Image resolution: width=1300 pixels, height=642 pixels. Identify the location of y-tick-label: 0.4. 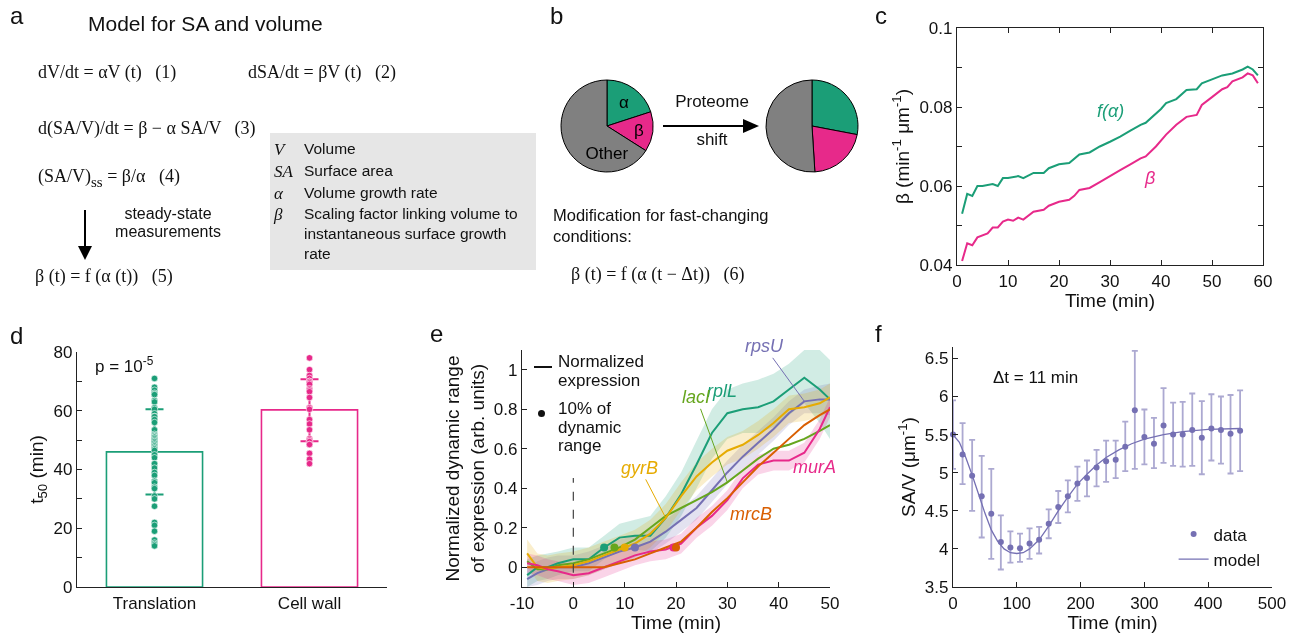
(505, 489).